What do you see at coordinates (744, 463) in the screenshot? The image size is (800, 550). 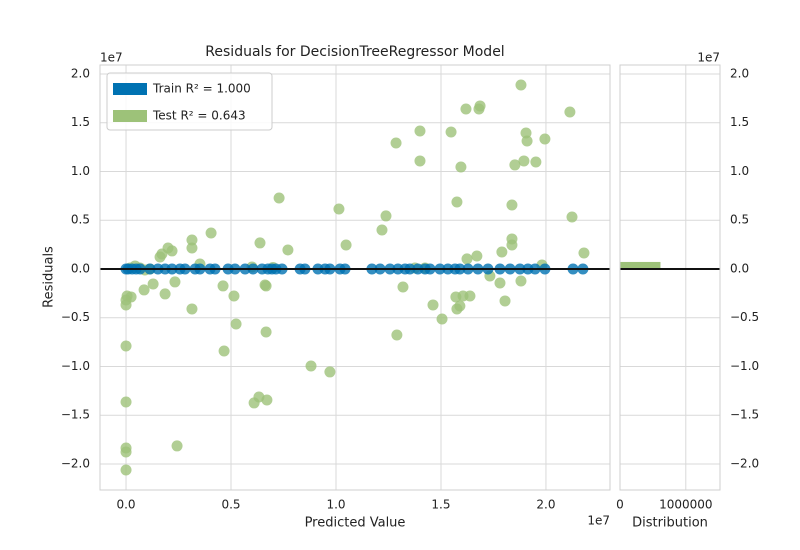 I see `y-tick-label: −2.0` at bounding box center [744, 463].